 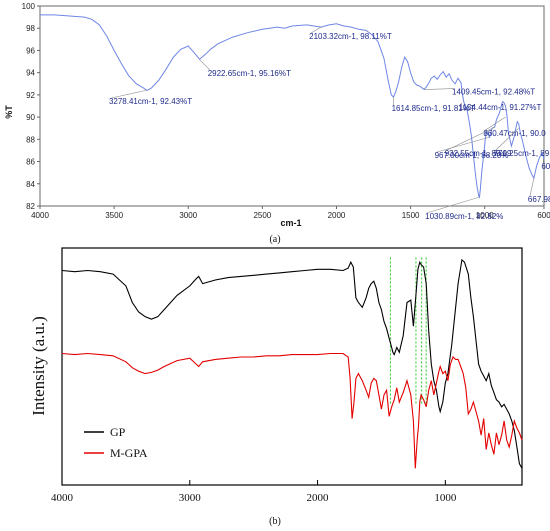 I want to click on x-tick-label: 1500, so click(x=411, y=215).